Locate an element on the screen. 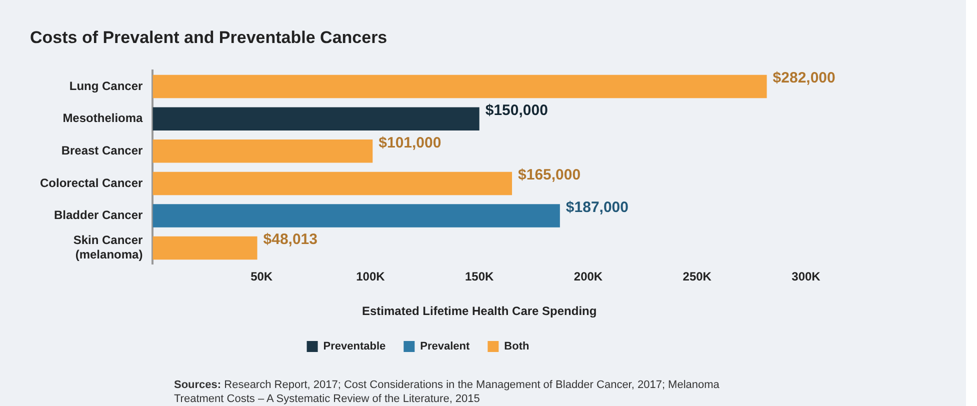 This screenshot has height=406, width=977. legend-label: Prevalent is located at coordinates (445, 346).